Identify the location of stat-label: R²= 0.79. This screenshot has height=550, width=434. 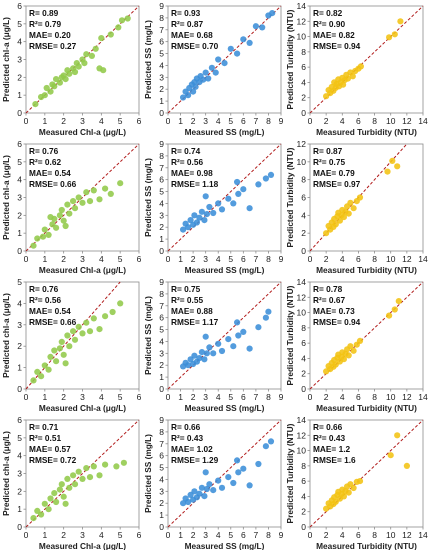
(45, 24).